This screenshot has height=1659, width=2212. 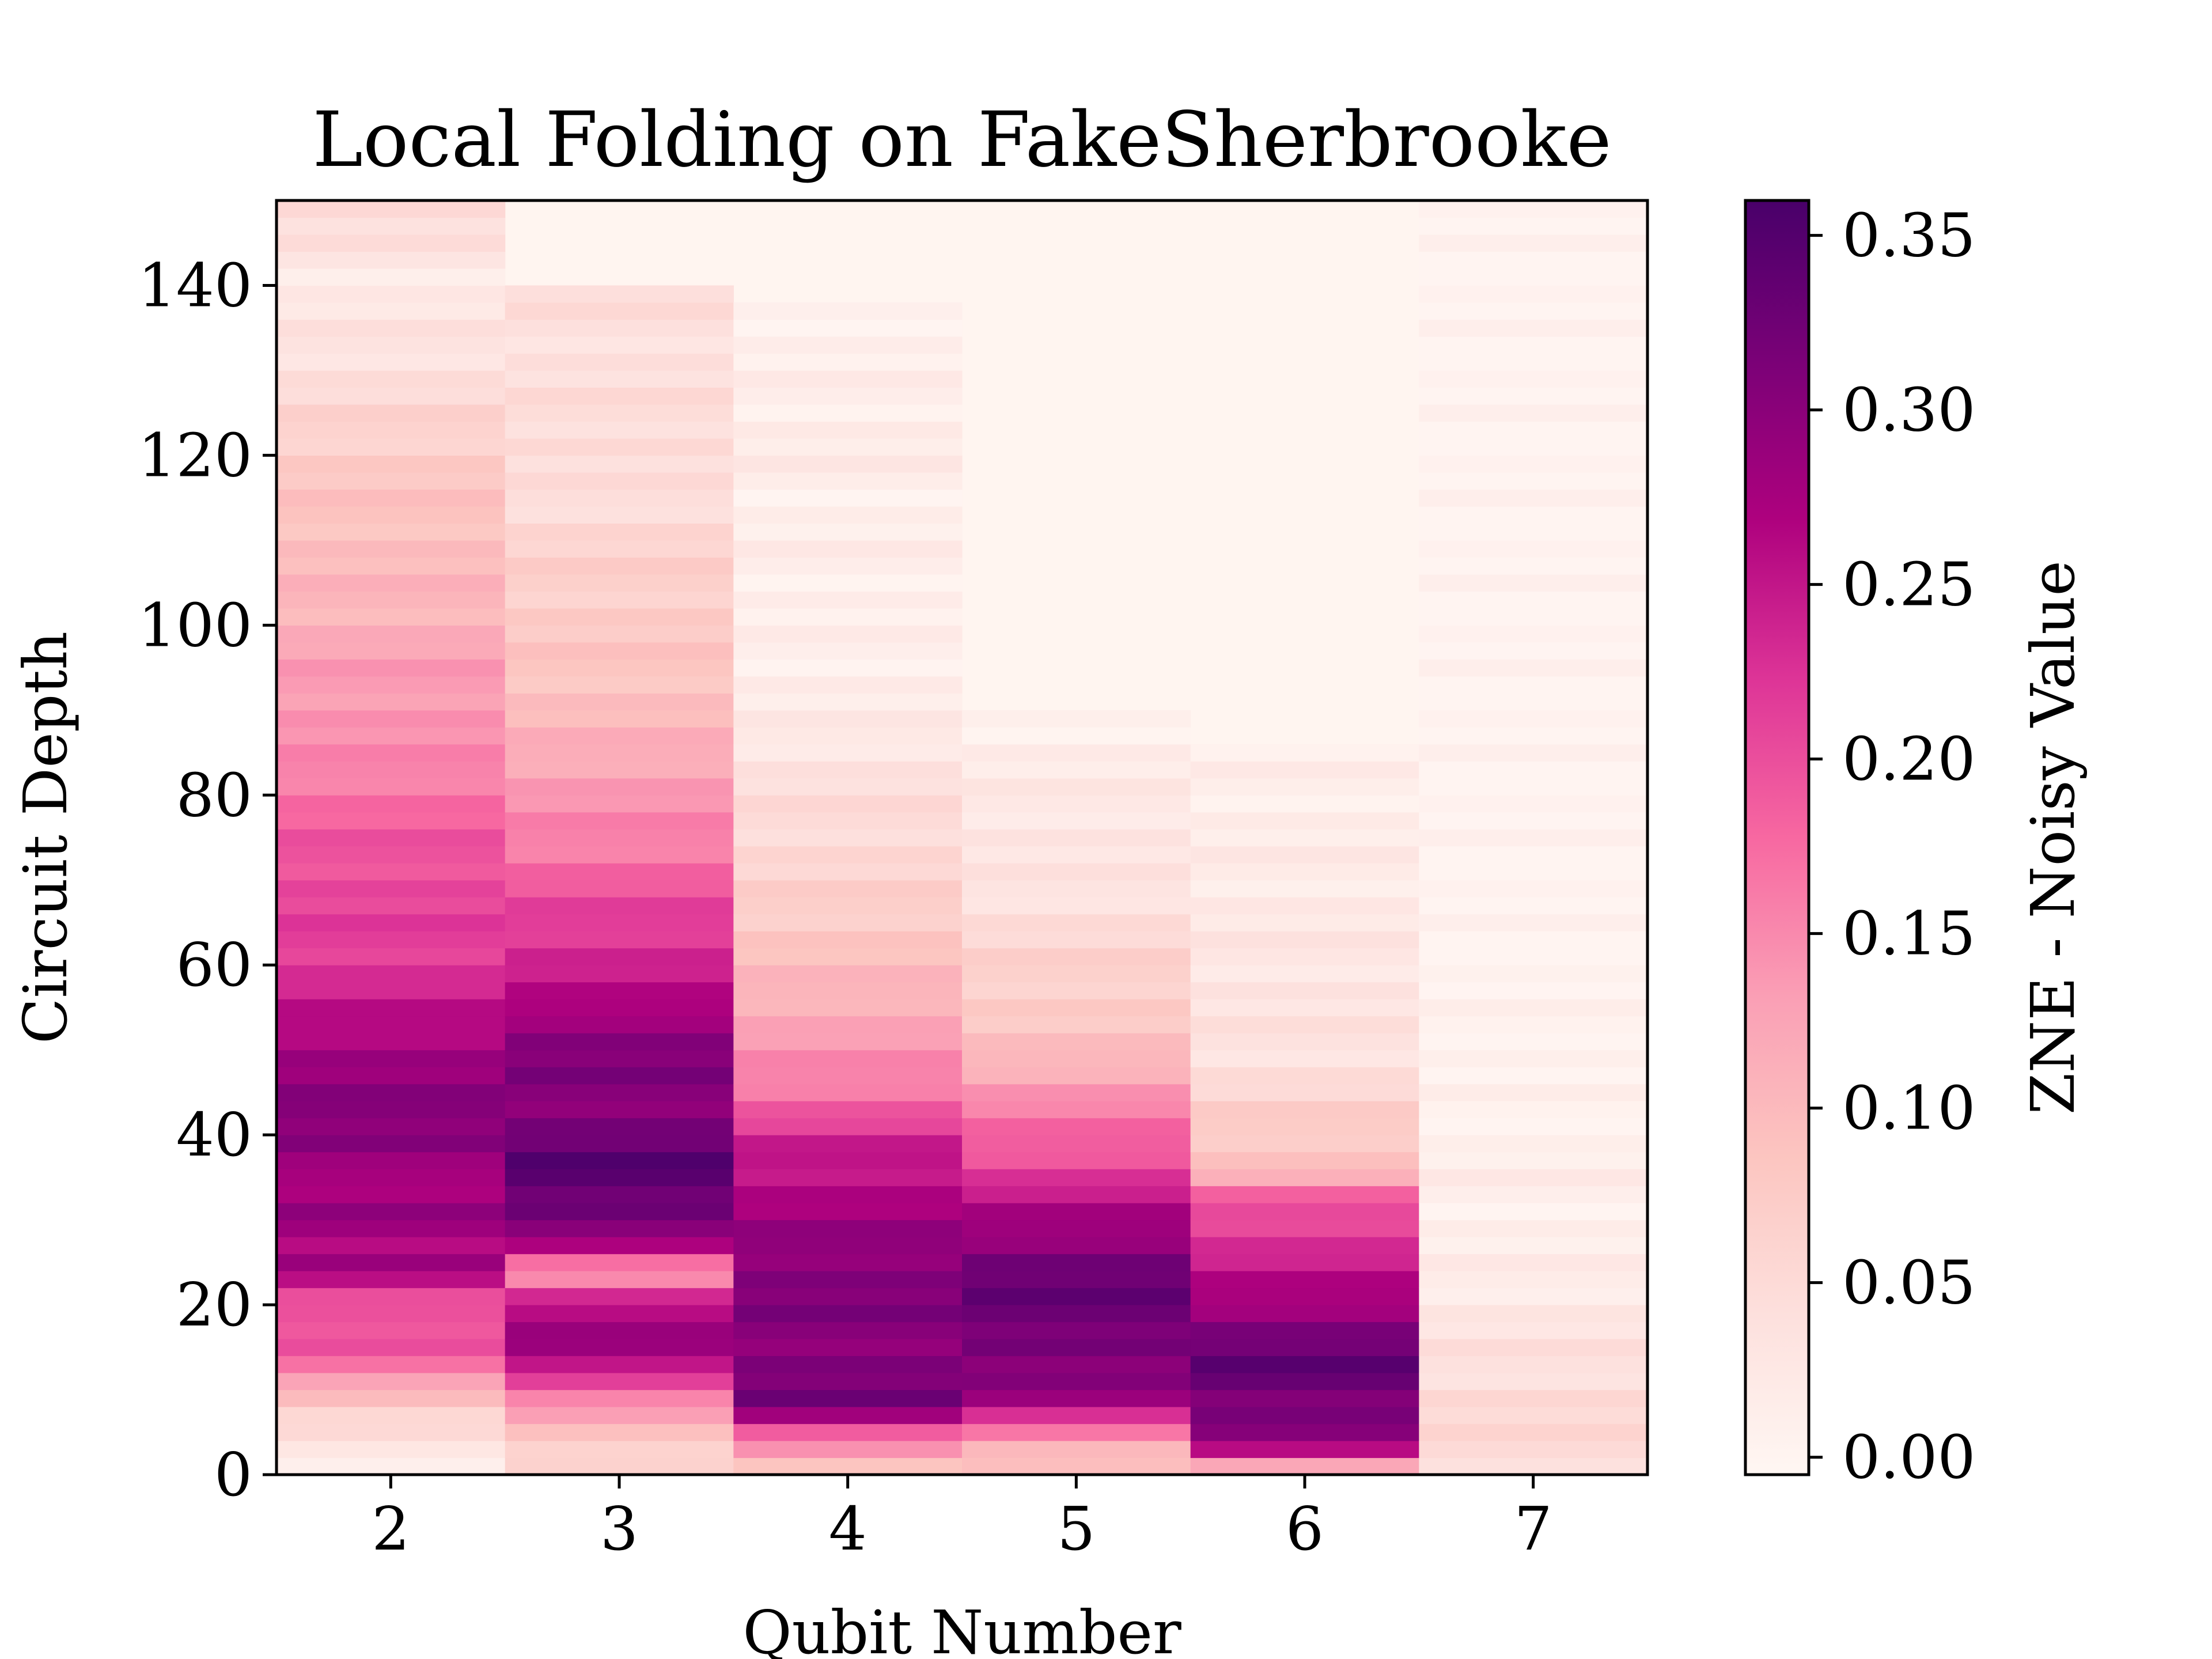 What do you see at coordinates (848, 1529) in the screenshot?
I see `x-tick-label: 4` at bounding box center [848, 1529].